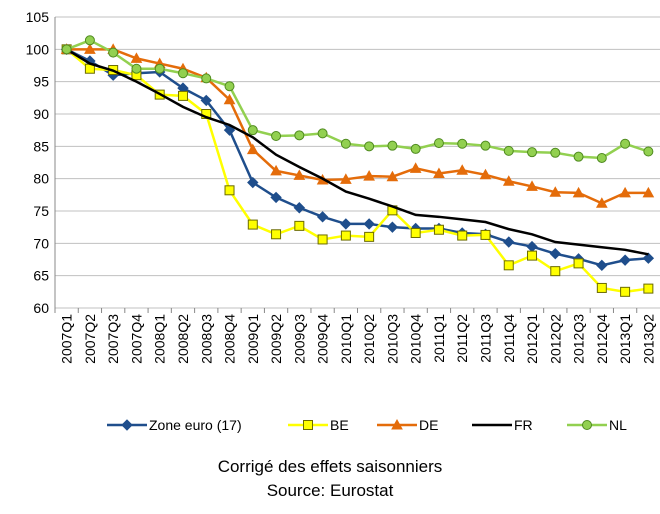 This screenshot has width=660, height=514. Describe the element at coordinates (346, 339) in the screenshot. I see `x-tick-label: 2010Q1` at that location.